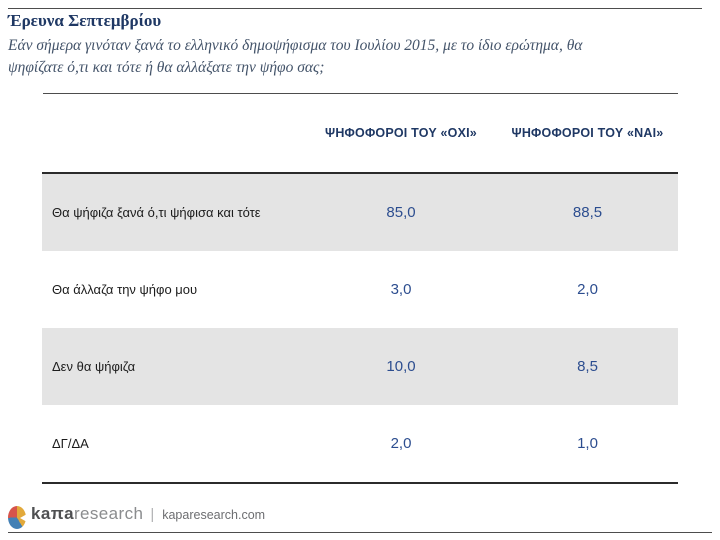 The height and width of the screenshot is (540, 720). I want to click on table-row: Θα άλλαζα την ψήφο μου 3,0 2,0, so click(360, 289).